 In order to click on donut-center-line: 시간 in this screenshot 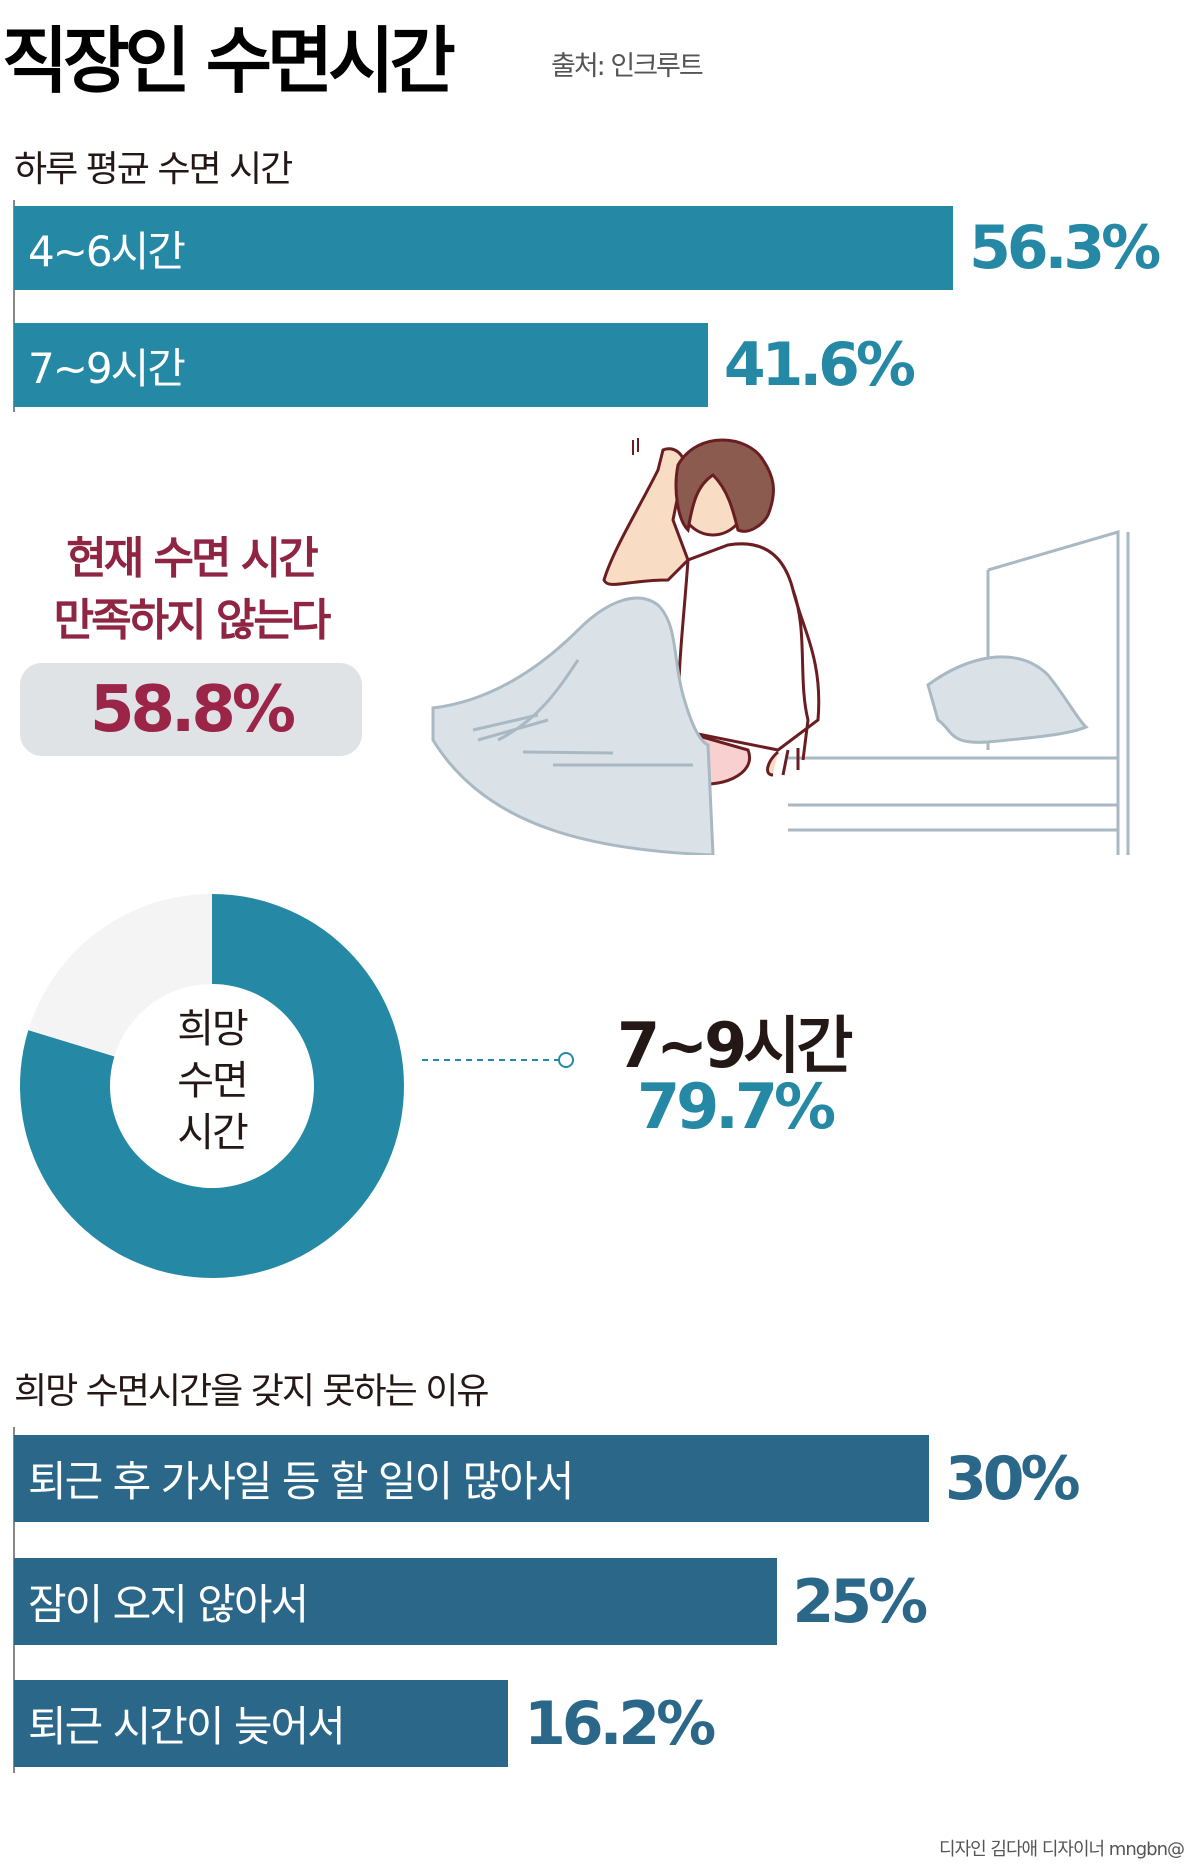, I will do `click(213, 1133)`.